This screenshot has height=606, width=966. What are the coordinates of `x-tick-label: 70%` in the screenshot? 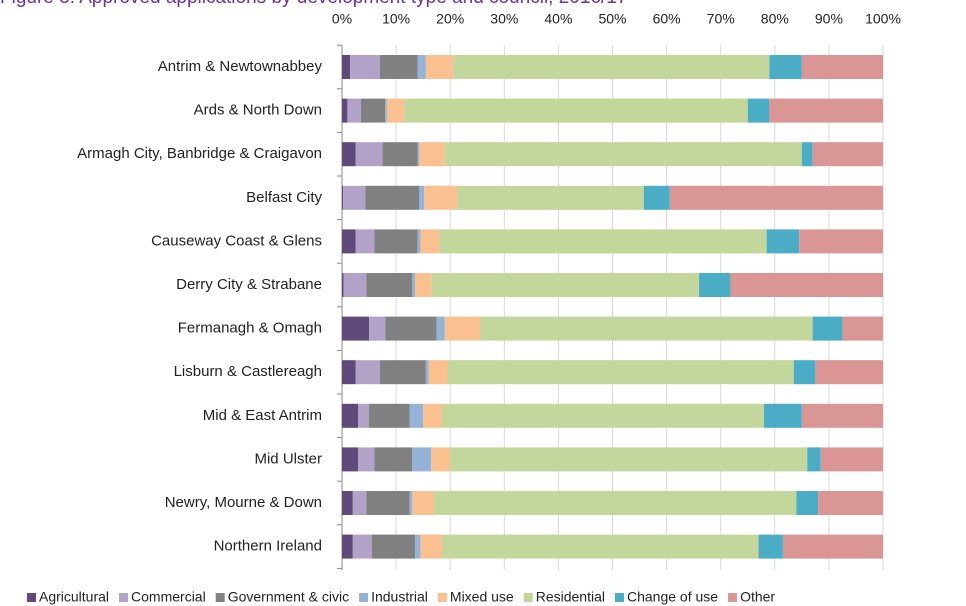 It's located at (721, 19).